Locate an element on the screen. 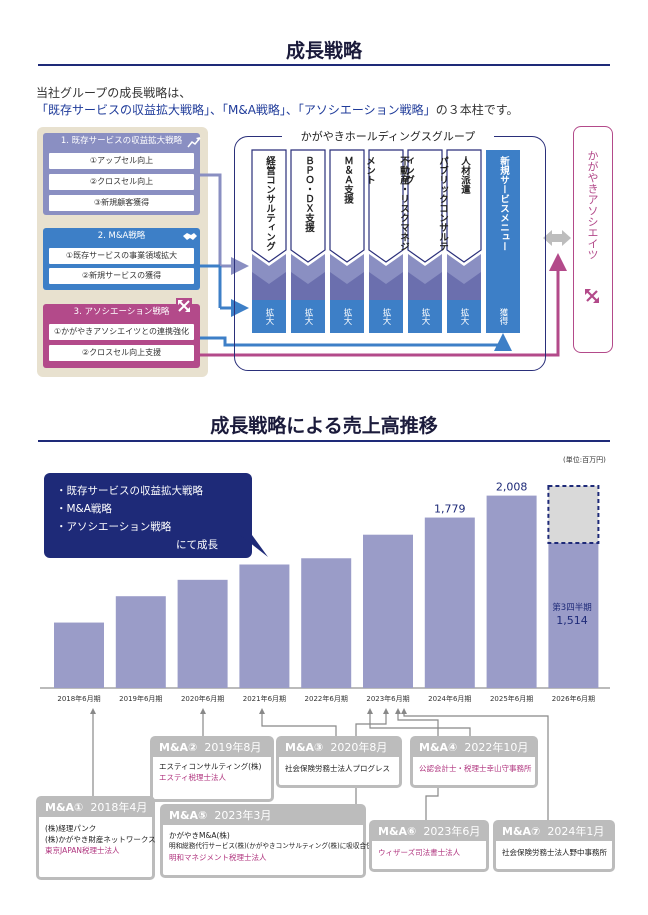 This screenshot has width=648, height=915. bar-forecast-target is located at coordinates (573, 514).